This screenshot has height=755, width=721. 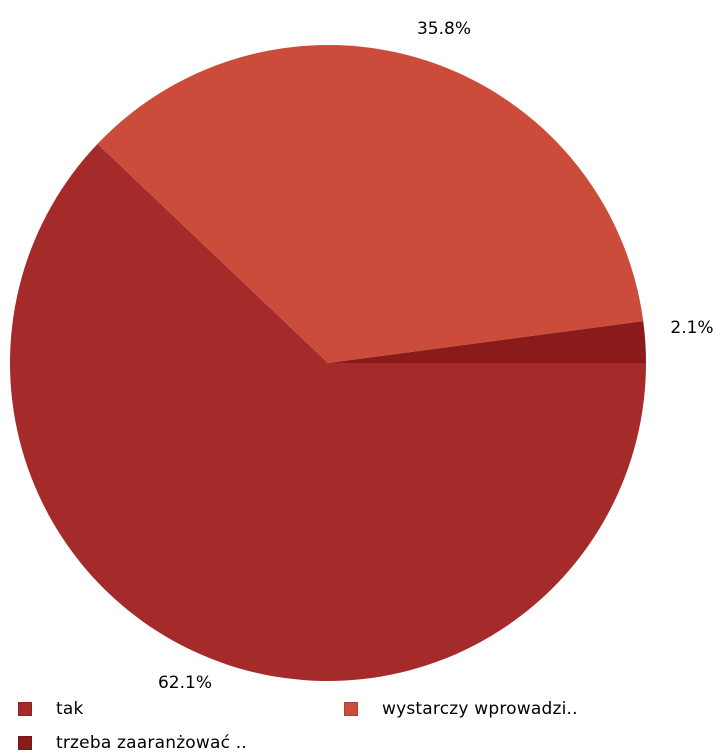 What do you see at coordinates (51, 709) in the screenshot?
I see `legend-item-tak: tak` at bounding box center [51, 709].